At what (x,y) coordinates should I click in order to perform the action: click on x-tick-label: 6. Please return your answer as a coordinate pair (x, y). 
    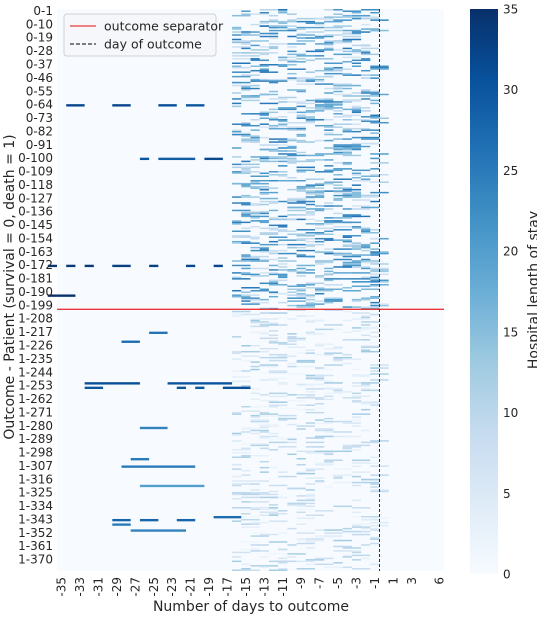
    Looking at the image, I should click on (439, 581).